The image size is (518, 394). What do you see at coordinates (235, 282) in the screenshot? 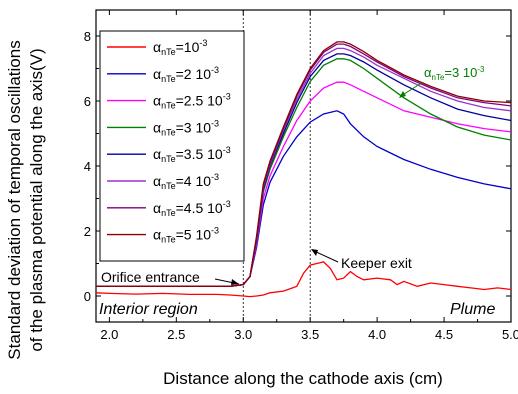
I see `orifice-arrowhead` at bounding box center [235, 282].